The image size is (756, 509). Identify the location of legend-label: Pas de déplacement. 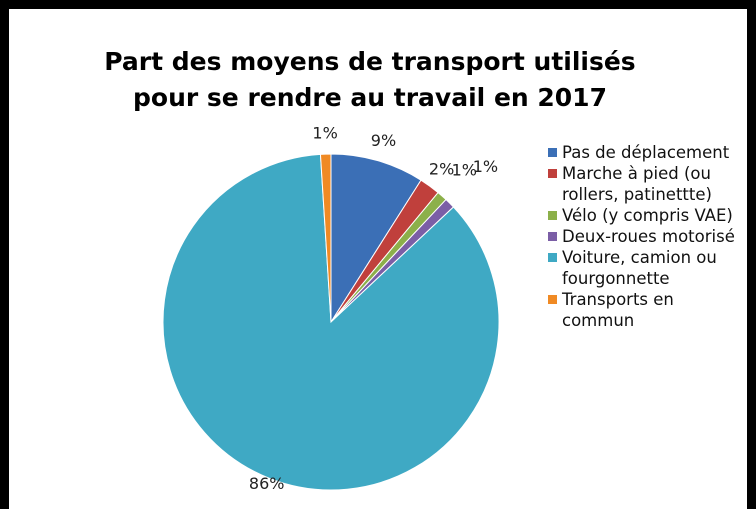
(646, 152).